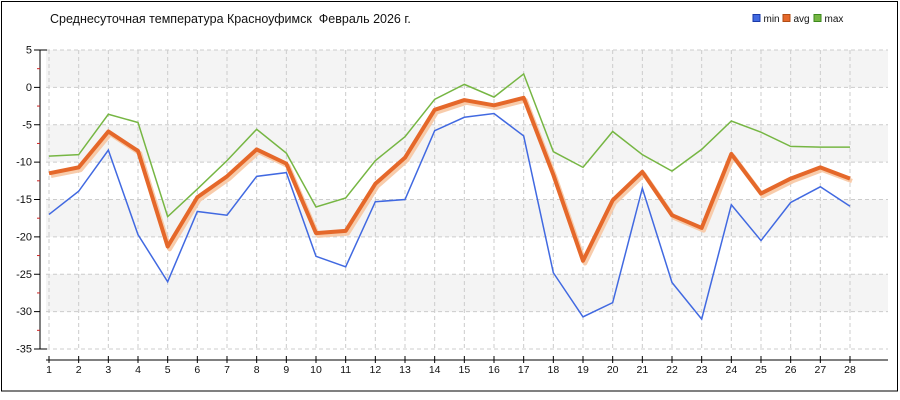 The width and height of the screenshot is (900, 400). I want to click on y-tick-label: -25, so click(24, 275).